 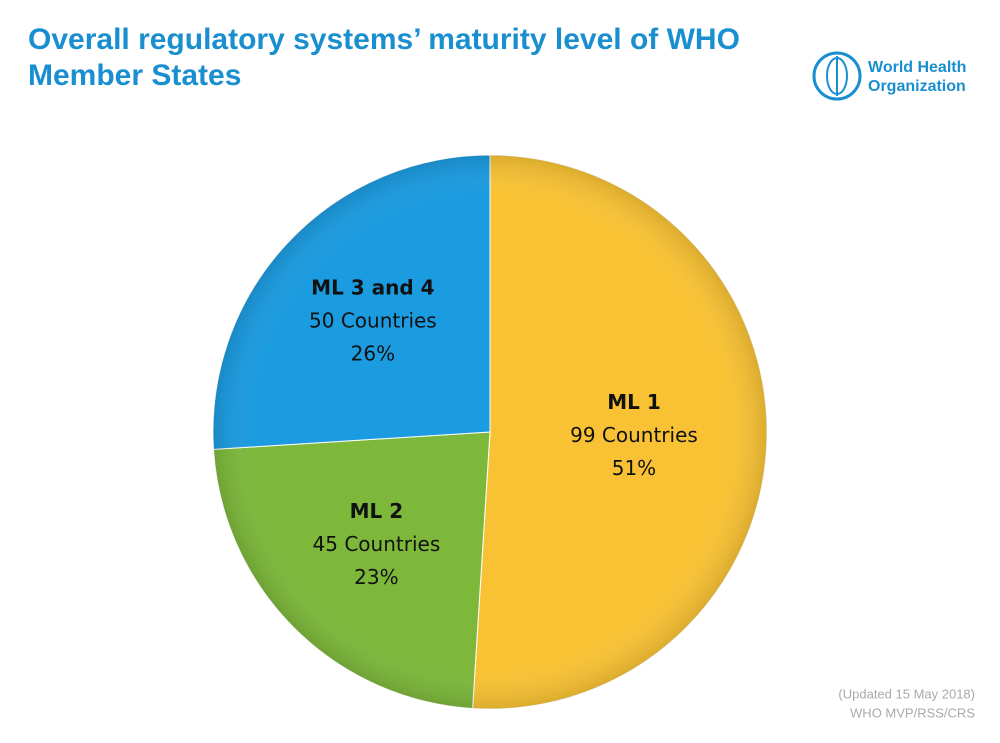 I want to click on slice-percent: 51%, so click(x=634, y=468).